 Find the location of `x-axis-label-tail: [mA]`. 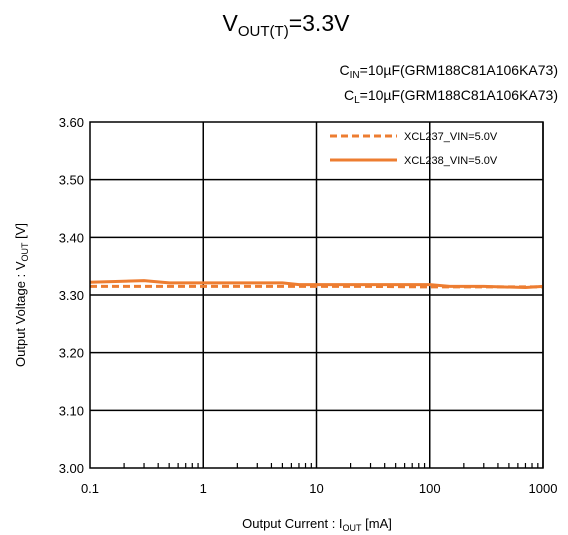

x-axis-label-tail: [mA] is located at coordinates (377, 523).